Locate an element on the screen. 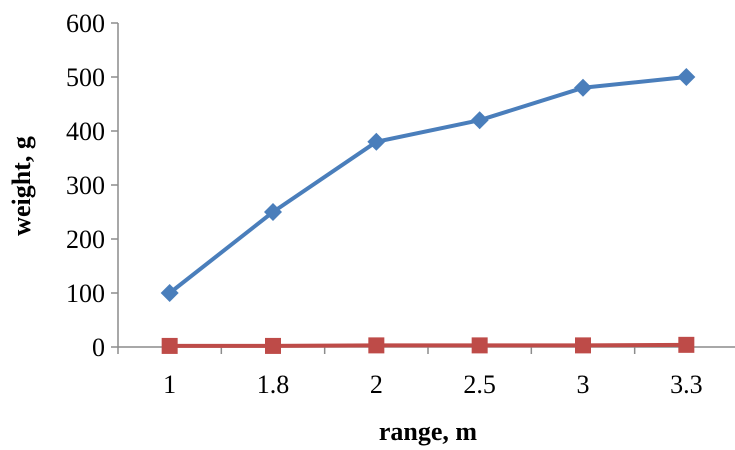 The height and width of the screenshot is (450, 735). x-axis-title: range, m is located at coordinates (428, 431).